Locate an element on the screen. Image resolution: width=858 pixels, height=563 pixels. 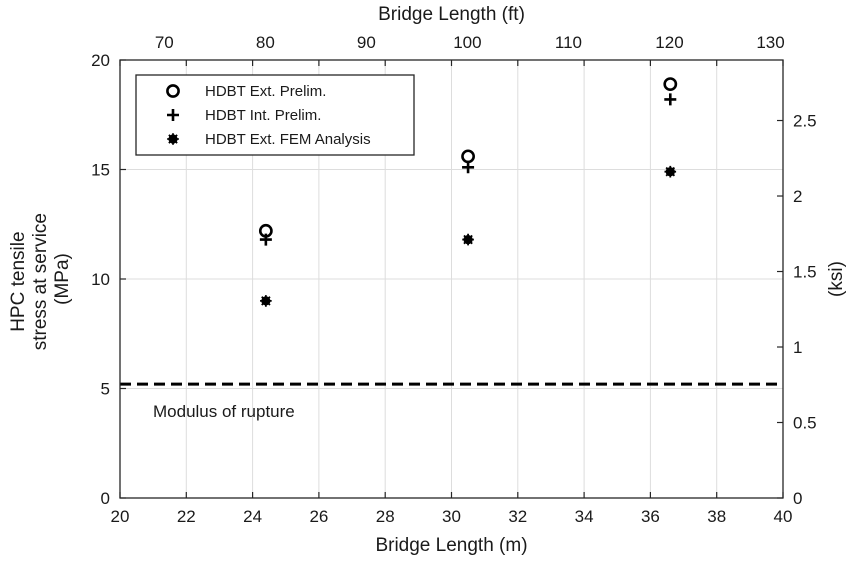
point-hdbt-ext-prelim is located at coordinates (670, 84).